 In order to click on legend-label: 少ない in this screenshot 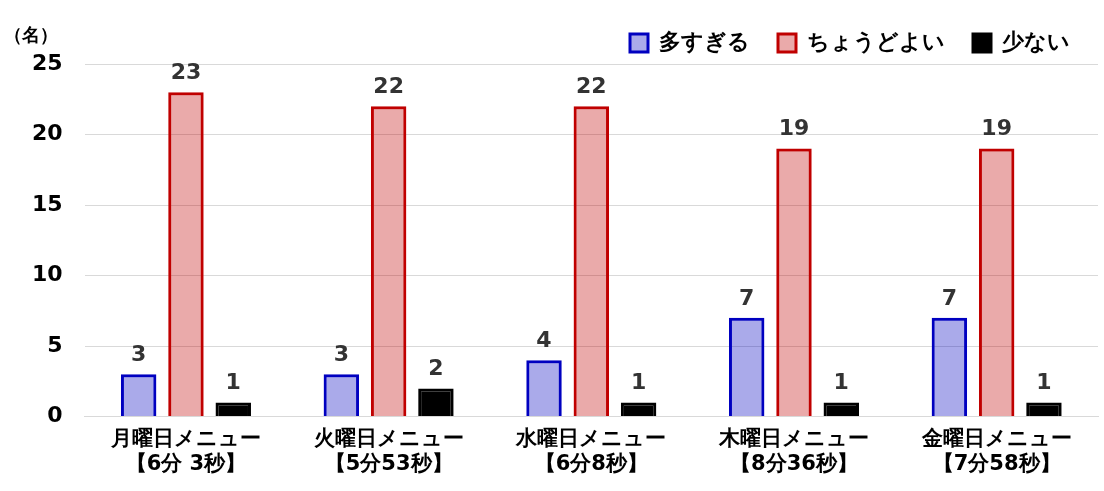, I will do `click(1036, 41)`.